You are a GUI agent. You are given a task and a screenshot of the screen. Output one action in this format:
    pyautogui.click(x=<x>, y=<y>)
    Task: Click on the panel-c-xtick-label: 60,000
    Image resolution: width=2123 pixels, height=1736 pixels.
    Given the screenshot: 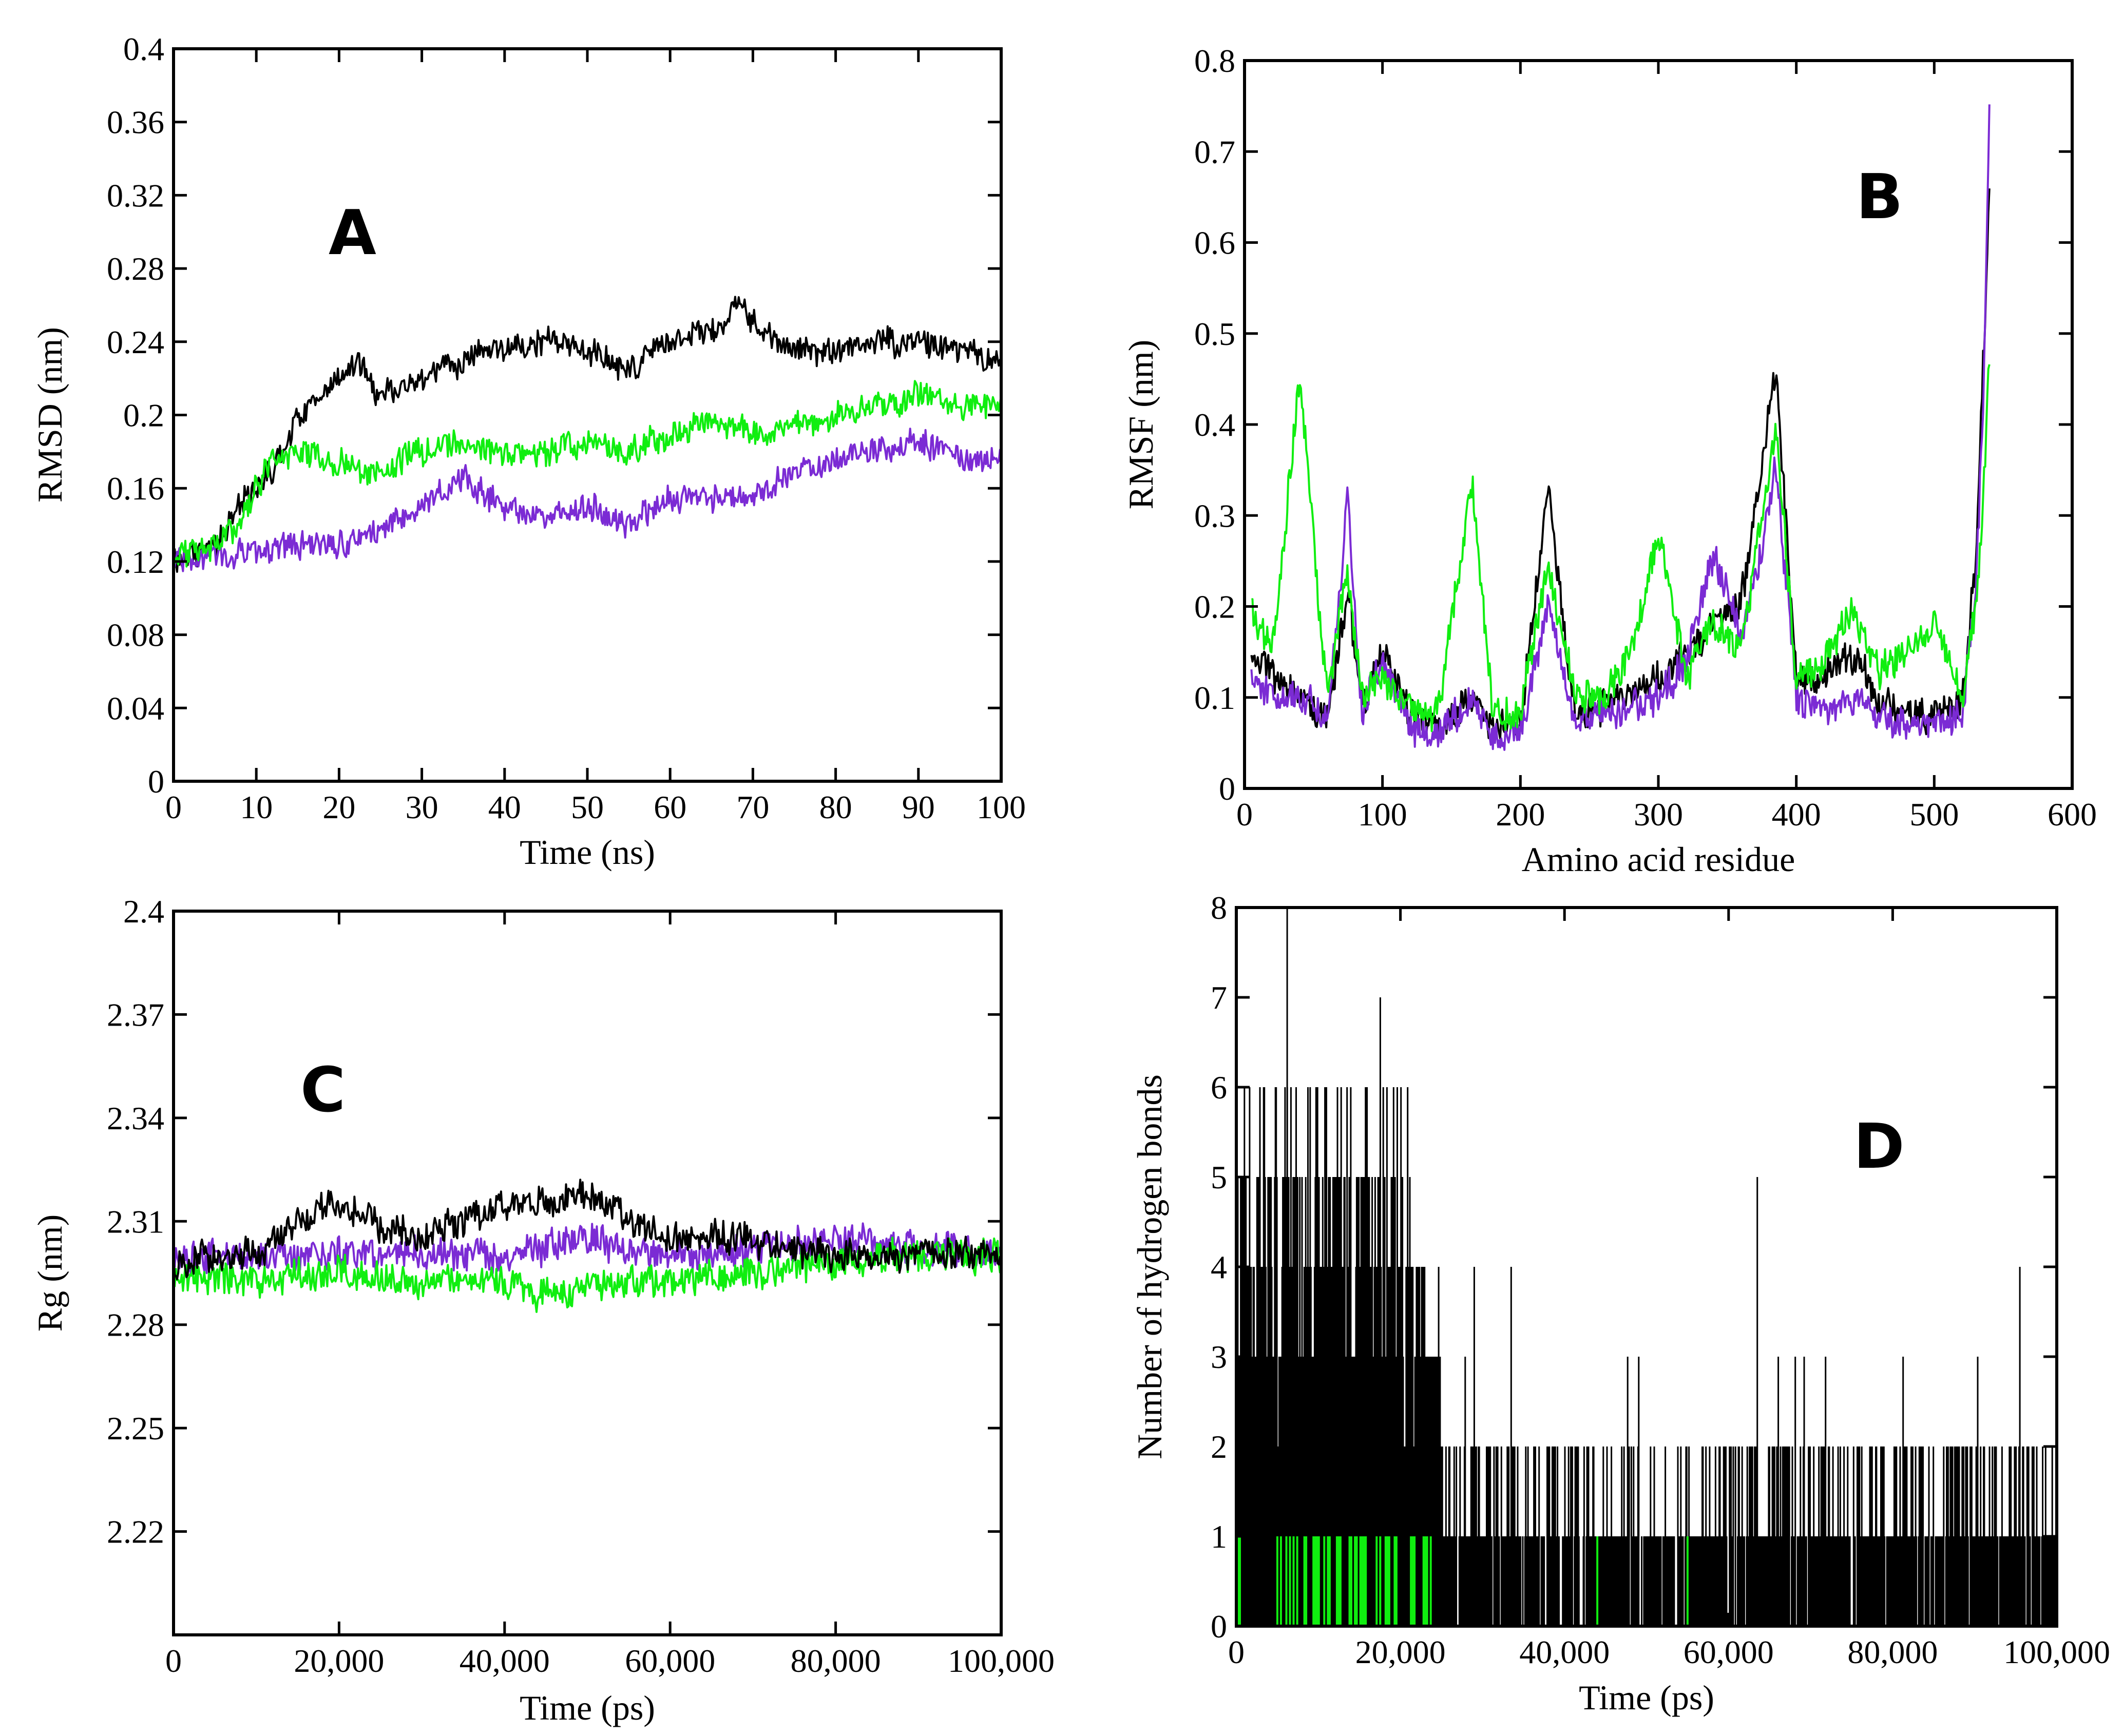 What is the action you would take?
    pyautogui.click(x=670, y=1661)
    